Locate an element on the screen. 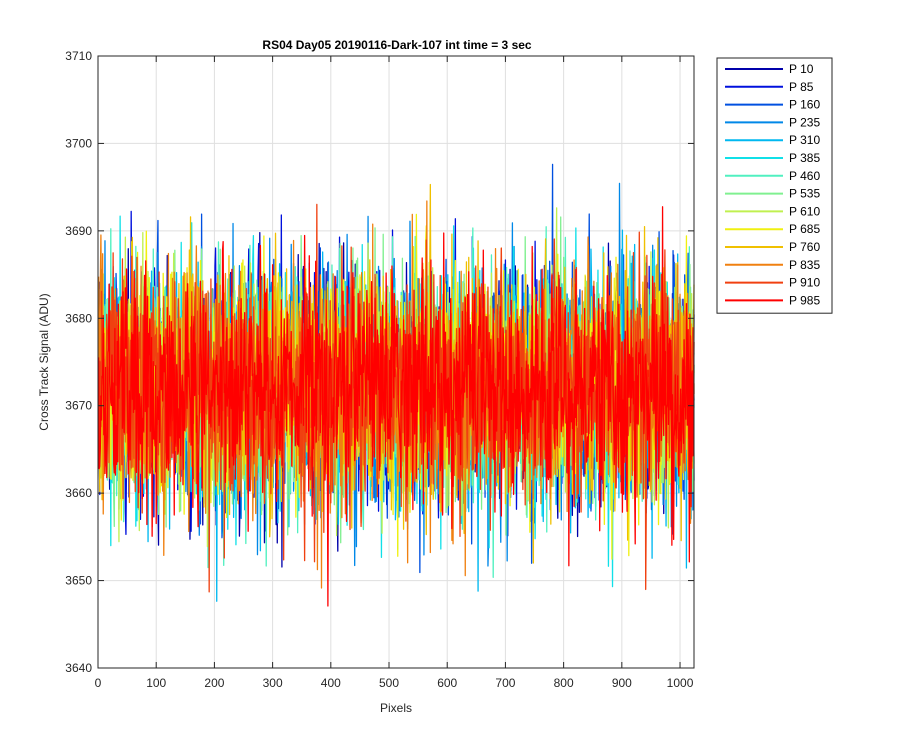 The width and height of the screenshot is (900, 750). x-tick-label: 500 is located at coordinates (389, 683).